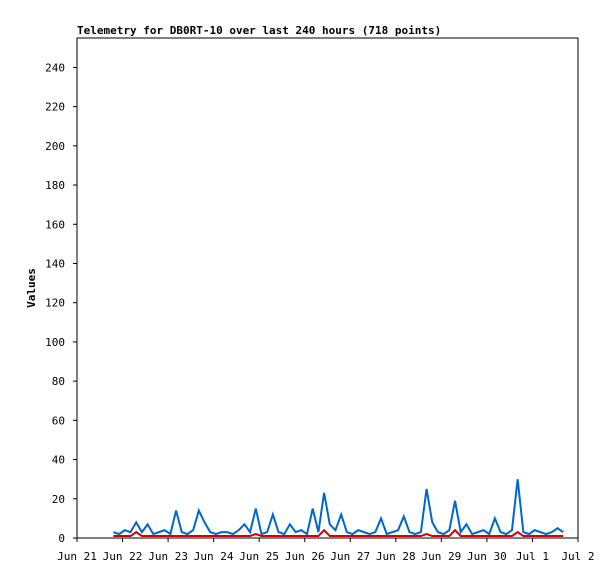  Describe the element at coordinates (55, 224) in the screenshot. I see `y-tick-label: 160` at that location.